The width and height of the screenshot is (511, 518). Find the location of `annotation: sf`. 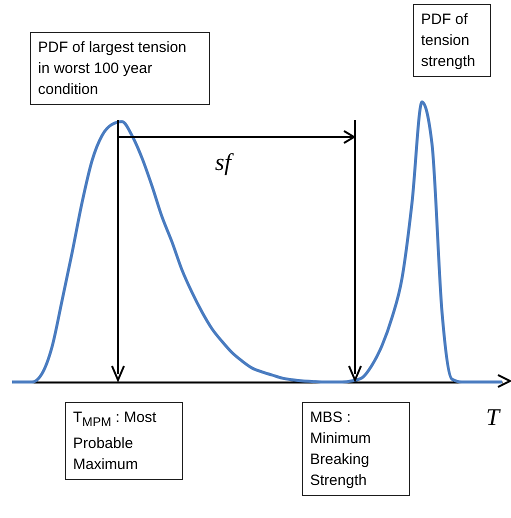

annotation: sf is located at coordinates (223, 163).